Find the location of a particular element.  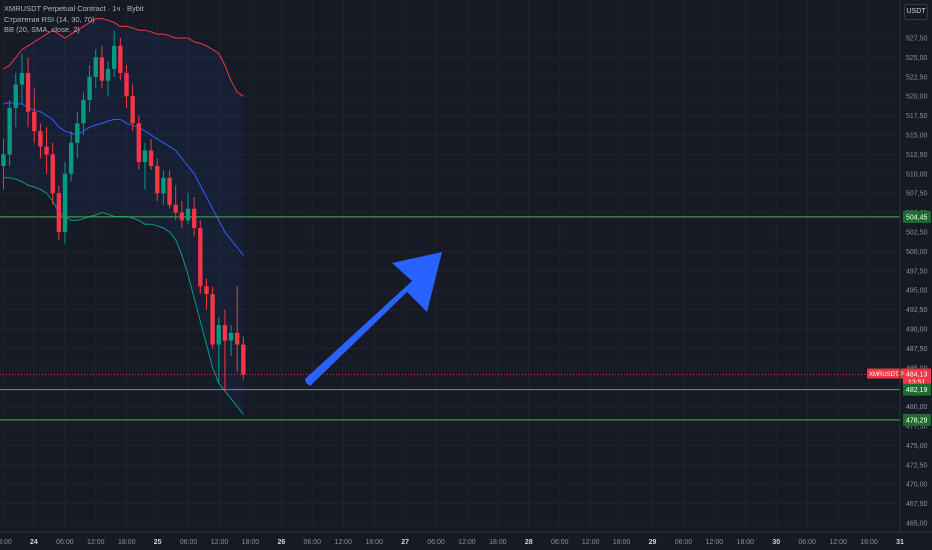

last-price-value: 484,13 is located at coordinates (917, 375).